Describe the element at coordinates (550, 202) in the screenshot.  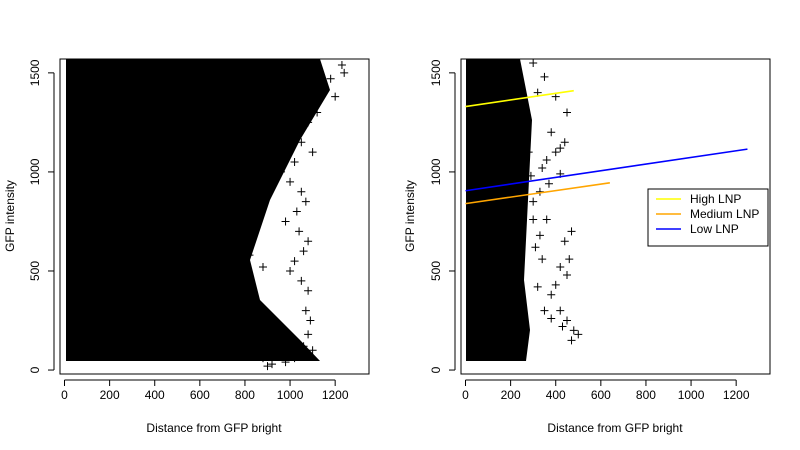
I see `scatter-points` at that location.